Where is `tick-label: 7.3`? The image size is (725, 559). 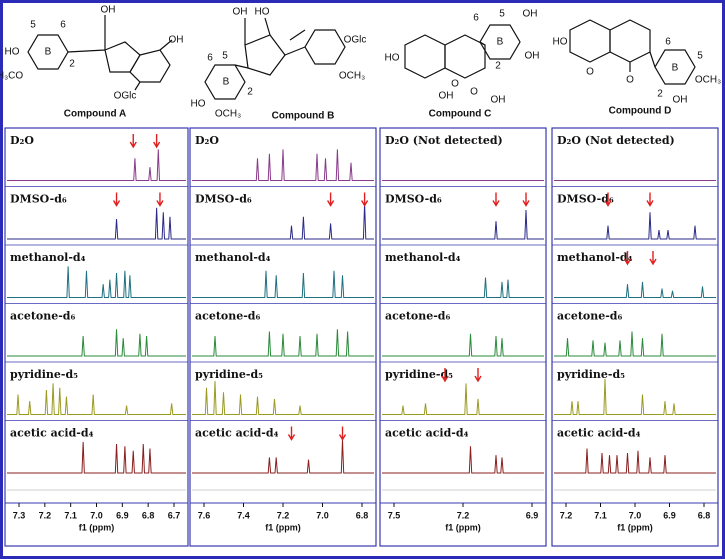
tick-label: 7.3 is located at coordinates (19, 515).